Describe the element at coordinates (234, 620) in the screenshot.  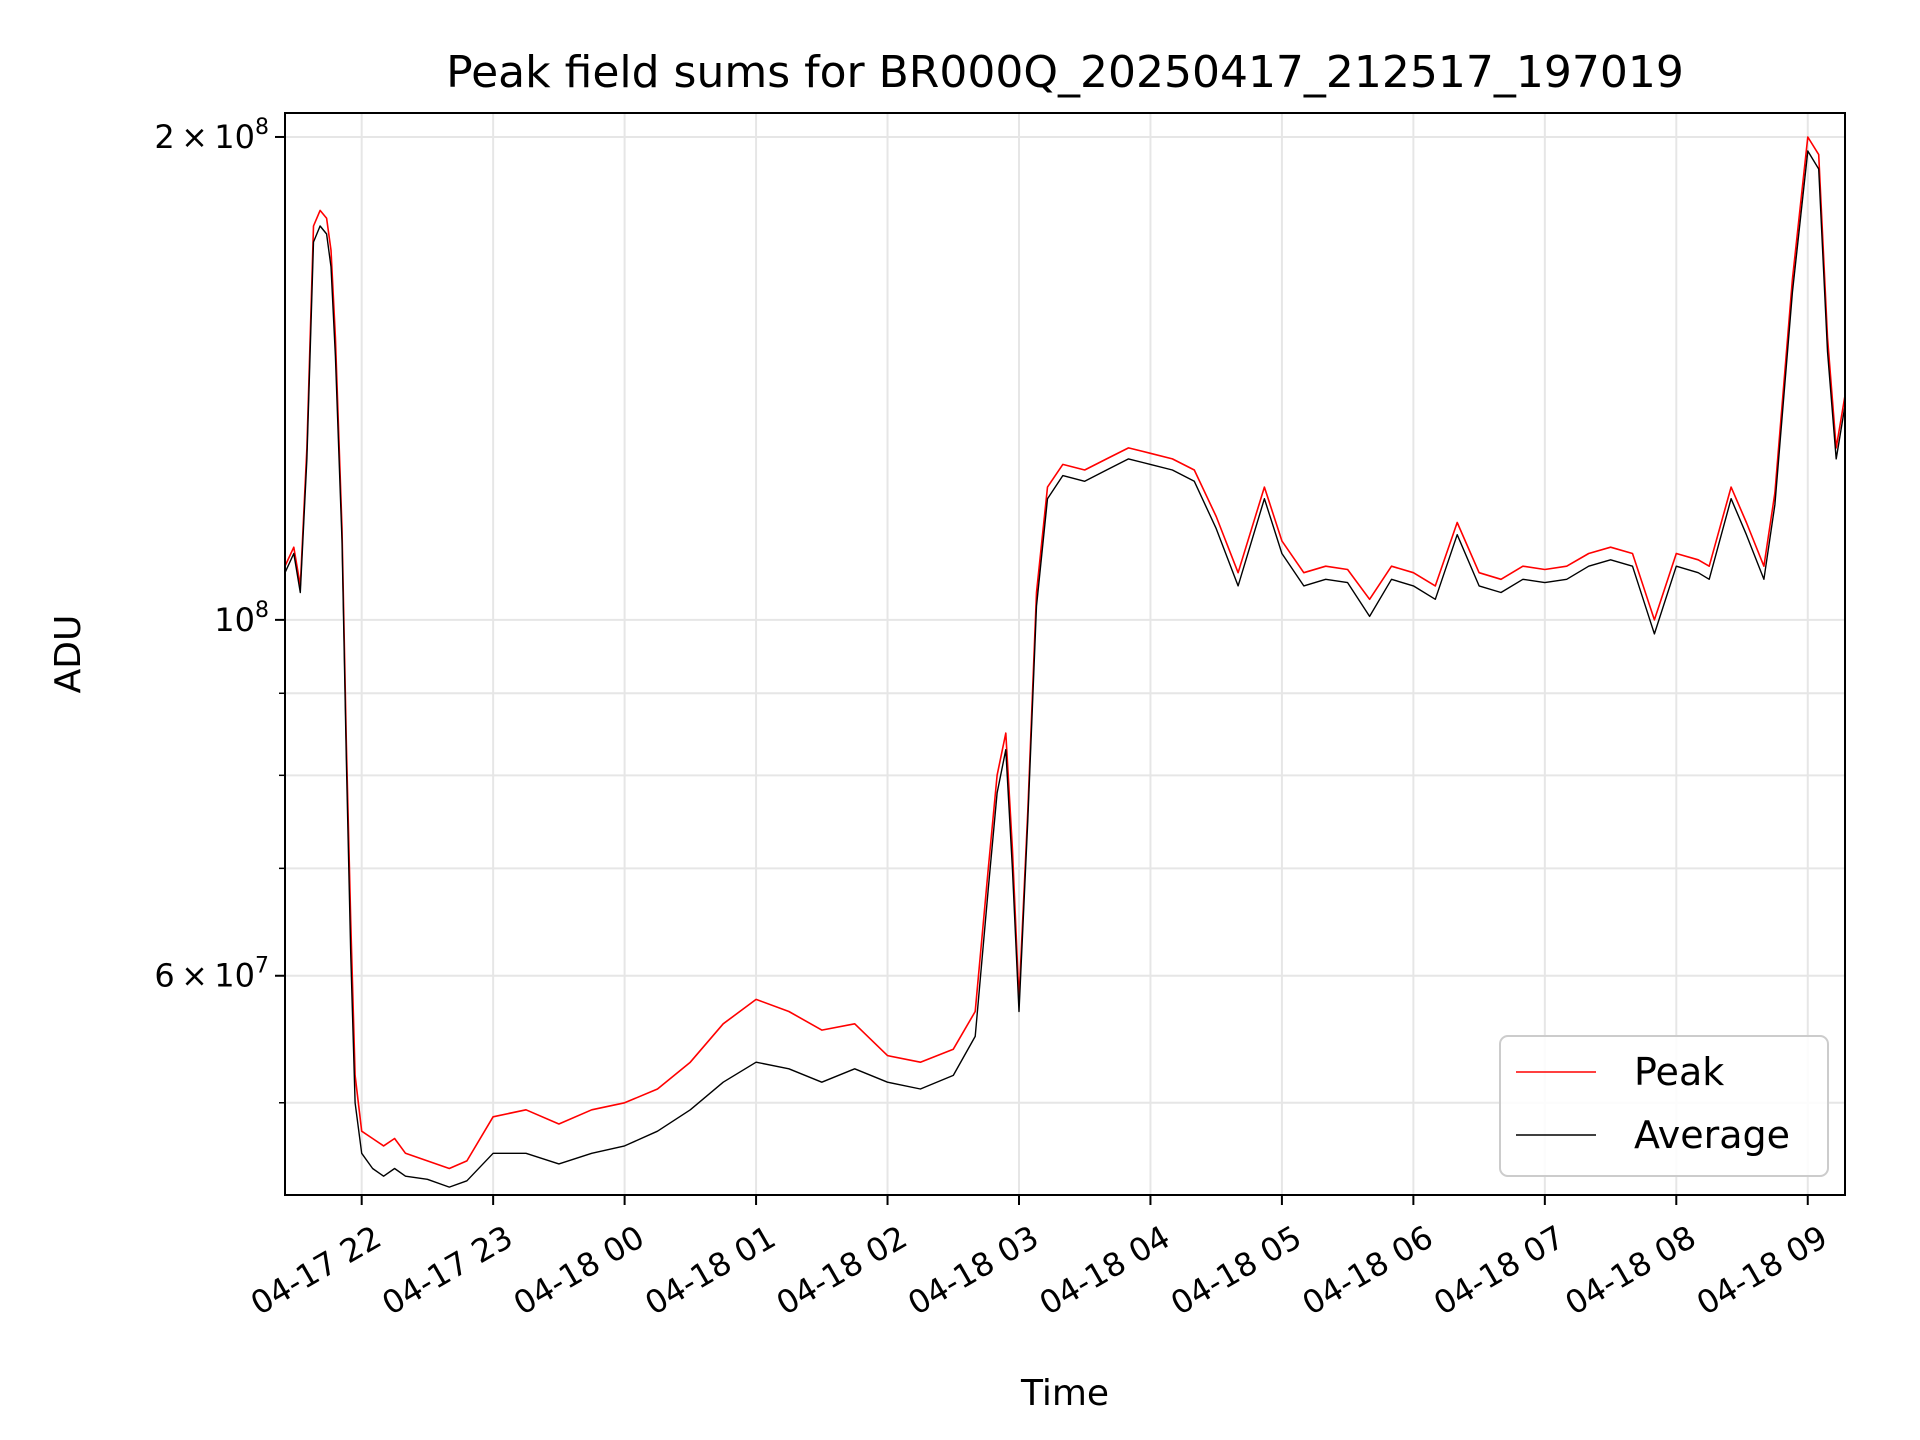
I see `y-tick-label-base: 10` at that location.